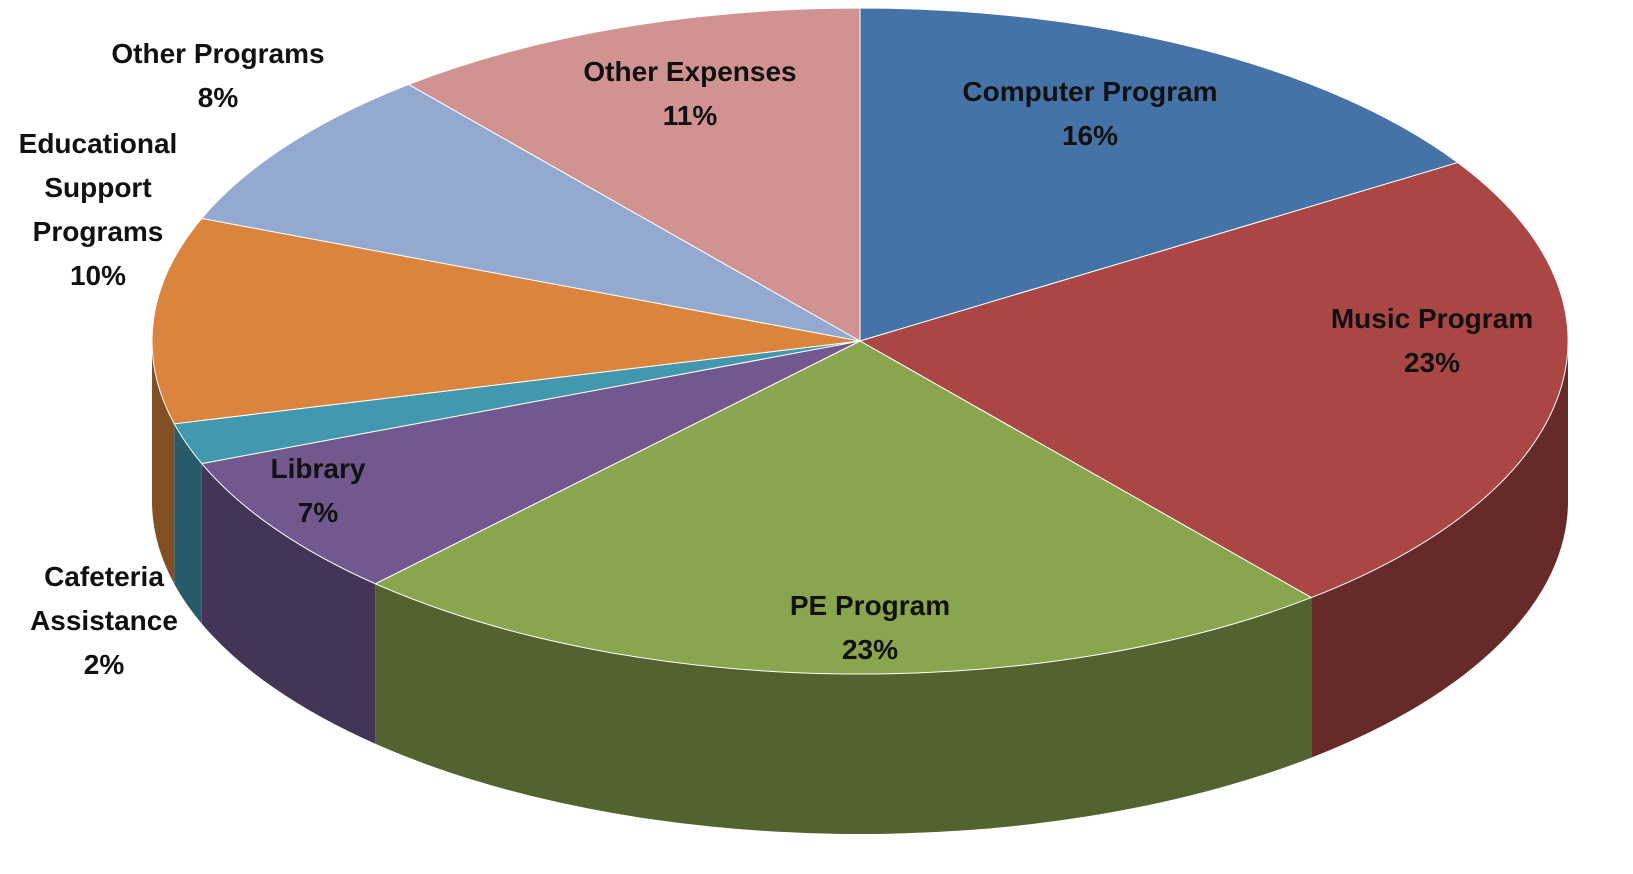  What do you see at coordinates (1090, 135) in the screenshot?
I see `value-label: 16%` at bounding box center [1090, 135].